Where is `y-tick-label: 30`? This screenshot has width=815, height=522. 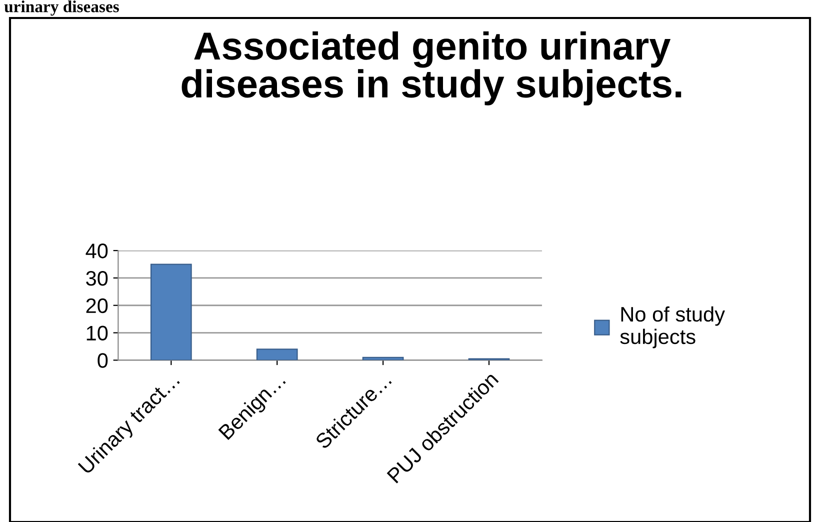
y-tick-label: 30 is located at coordinates (97, 278).